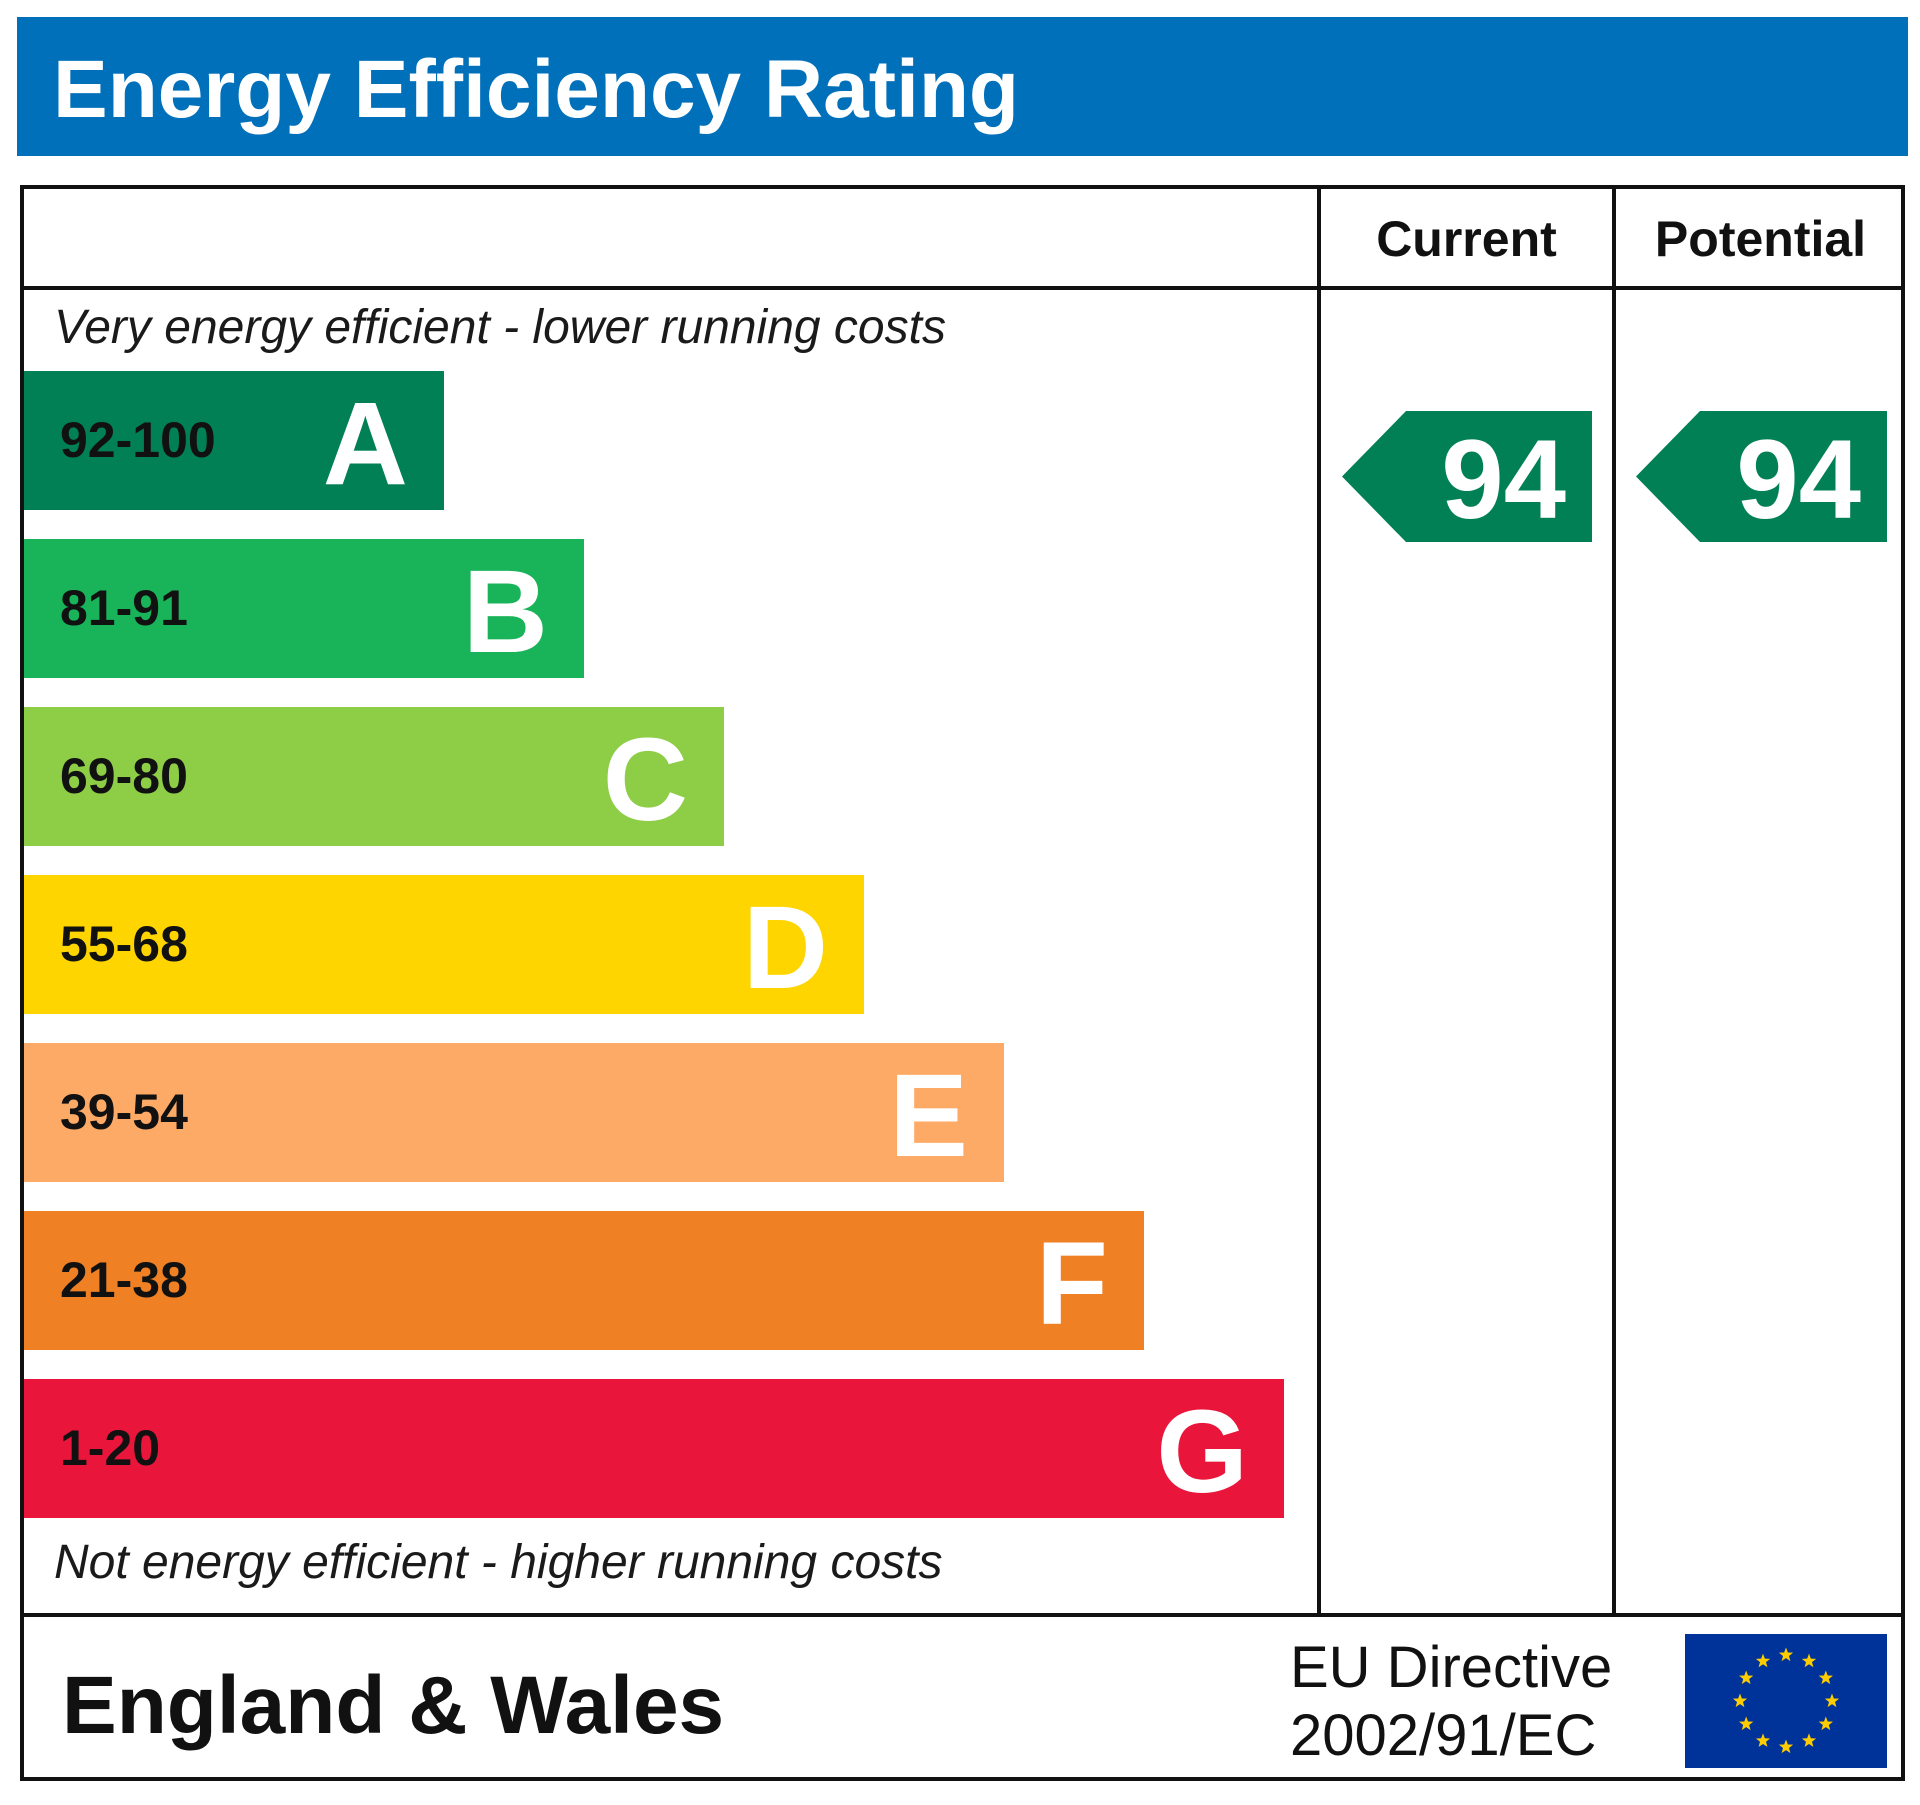 The height and width of the screenshot is (1805, 1920). What do you see at coordinates (962, 288) in the screenshot?
I see `header-row-divider` at bounding box center [962, 288].